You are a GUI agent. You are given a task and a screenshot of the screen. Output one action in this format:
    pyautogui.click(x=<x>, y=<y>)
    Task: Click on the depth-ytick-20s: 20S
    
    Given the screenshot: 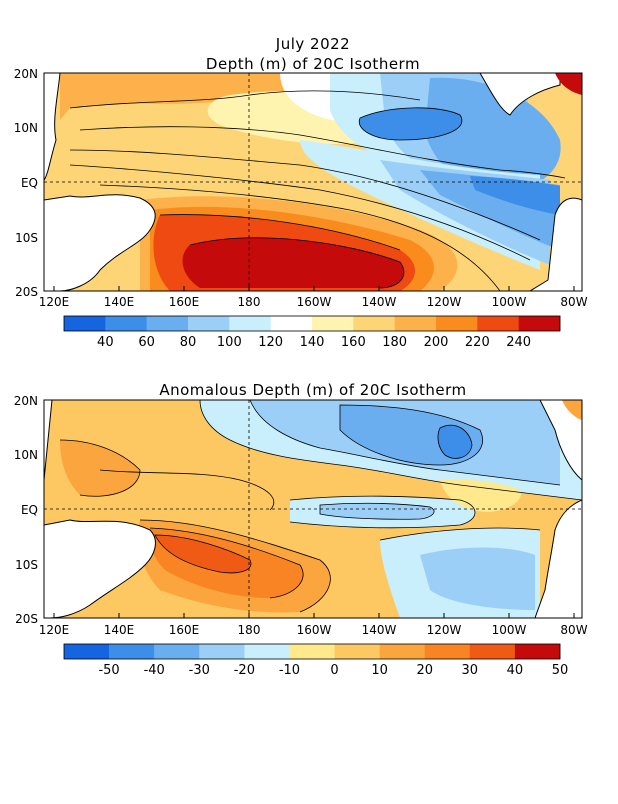 What is the action you would take?
    pyautogui.click(x=26, y=292)
    